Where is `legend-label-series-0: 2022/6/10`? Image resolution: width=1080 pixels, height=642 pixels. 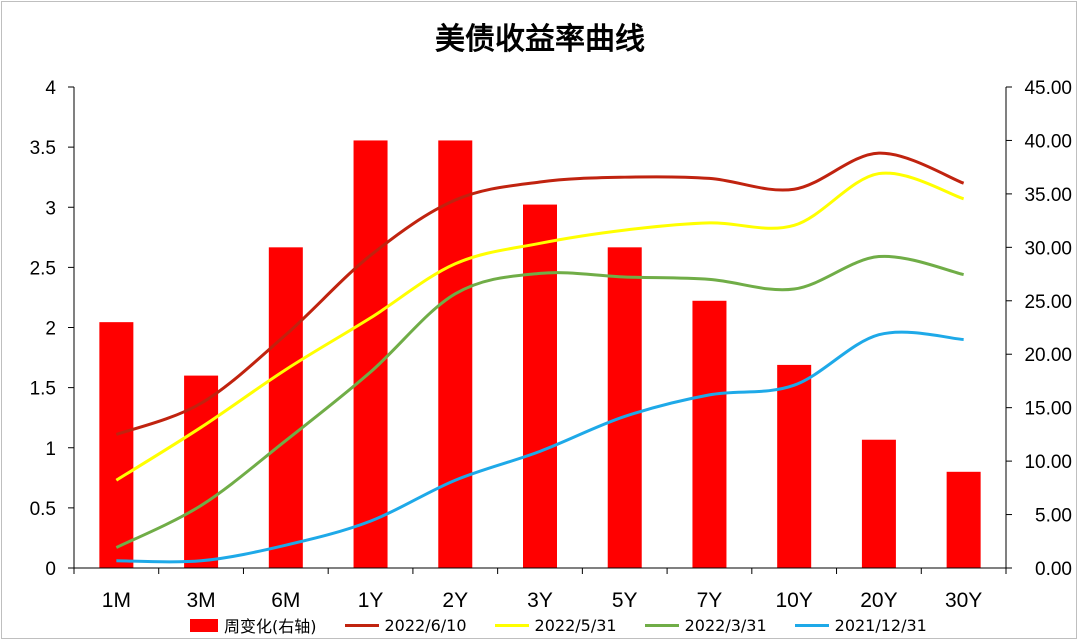
legend-label-series-0: 2022/6/10 is located at coordinates (425, 625).